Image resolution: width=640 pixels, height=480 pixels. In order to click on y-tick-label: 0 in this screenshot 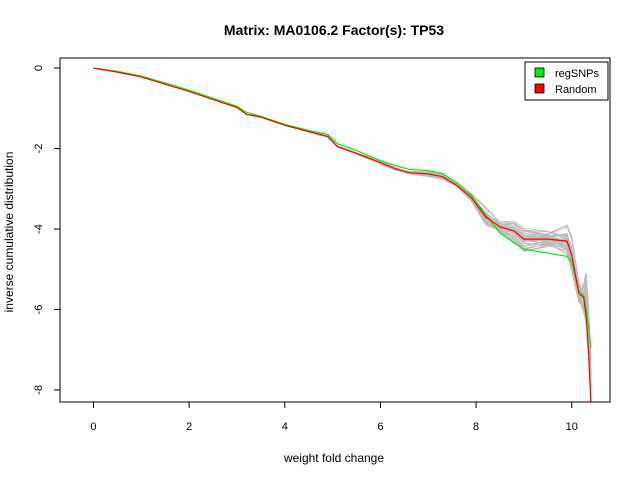, I will do `click(39, 68)`.